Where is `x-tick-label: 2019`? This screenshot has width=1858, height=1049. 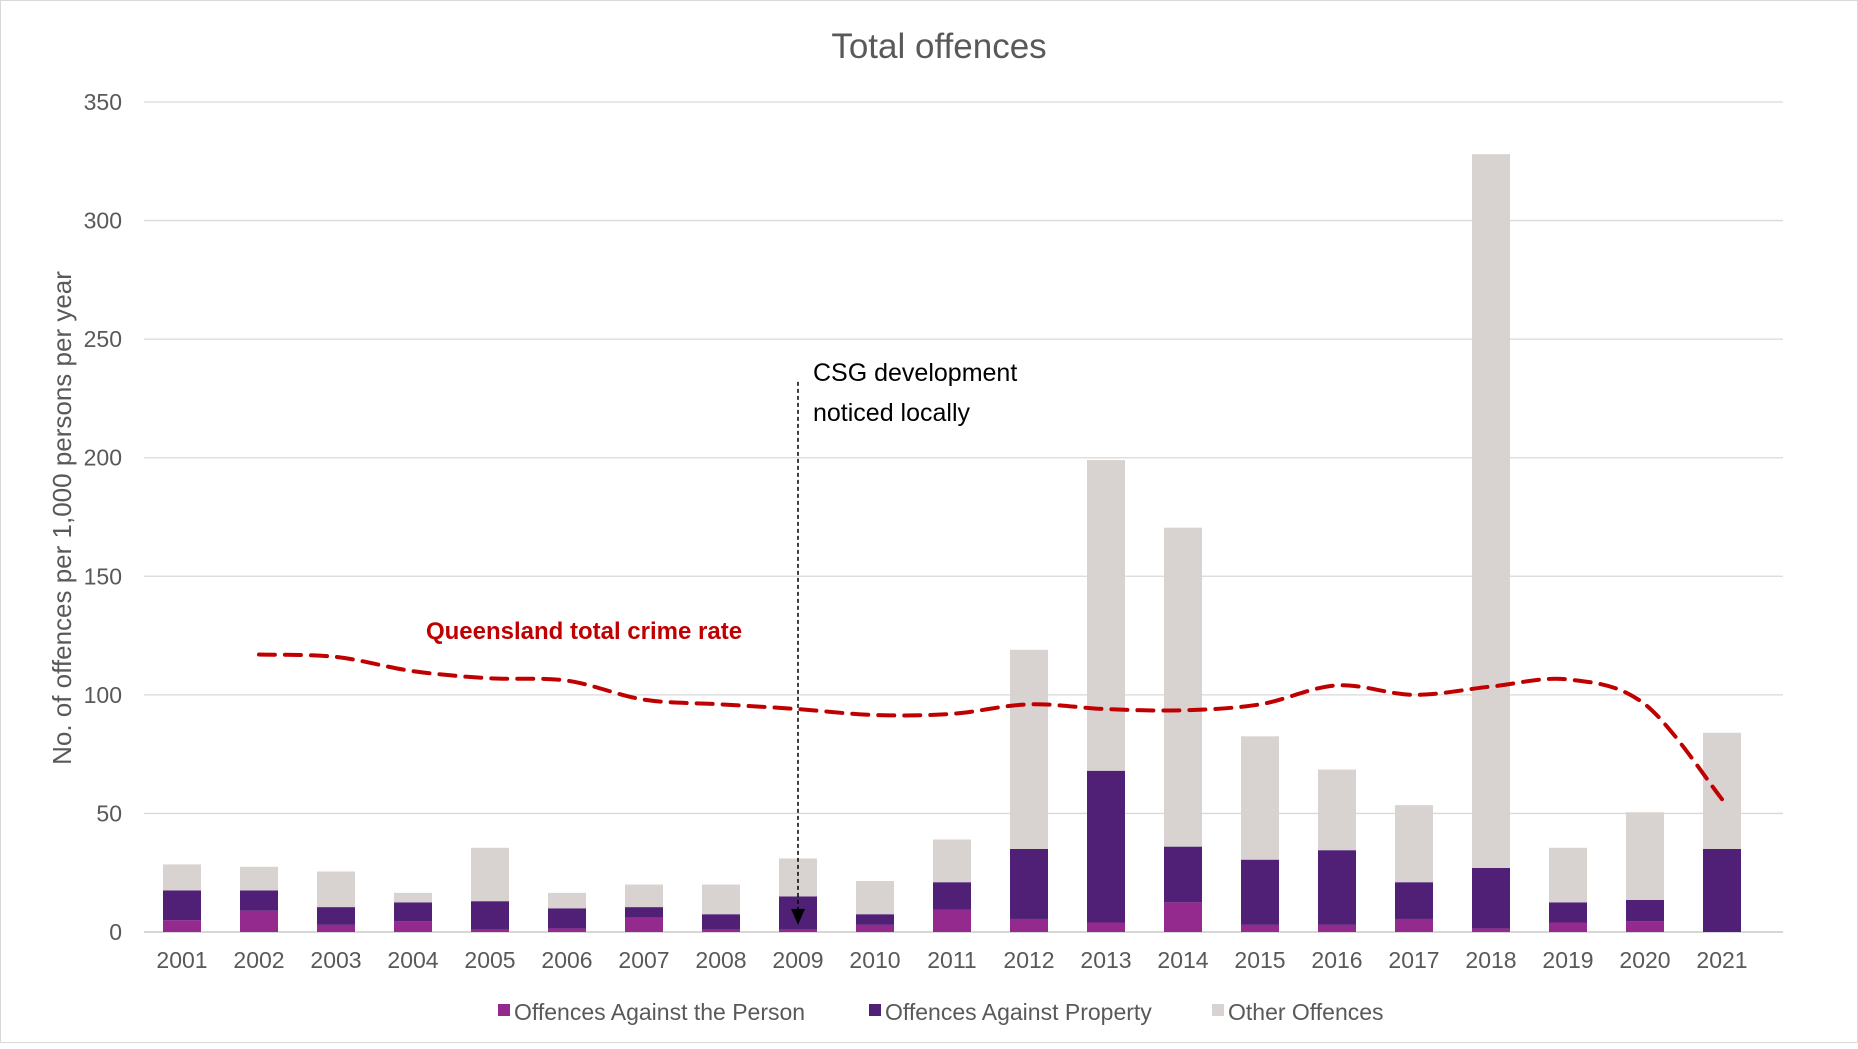
x-tick-label: 2019 is located at coordinates (1567, 960).